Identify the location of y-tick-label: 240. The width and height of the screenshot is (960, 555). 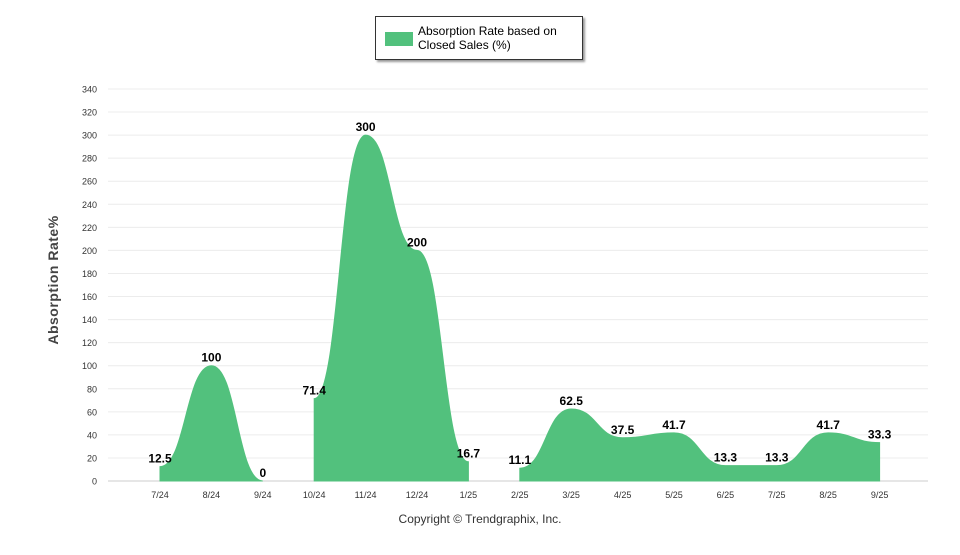
(89, 205).